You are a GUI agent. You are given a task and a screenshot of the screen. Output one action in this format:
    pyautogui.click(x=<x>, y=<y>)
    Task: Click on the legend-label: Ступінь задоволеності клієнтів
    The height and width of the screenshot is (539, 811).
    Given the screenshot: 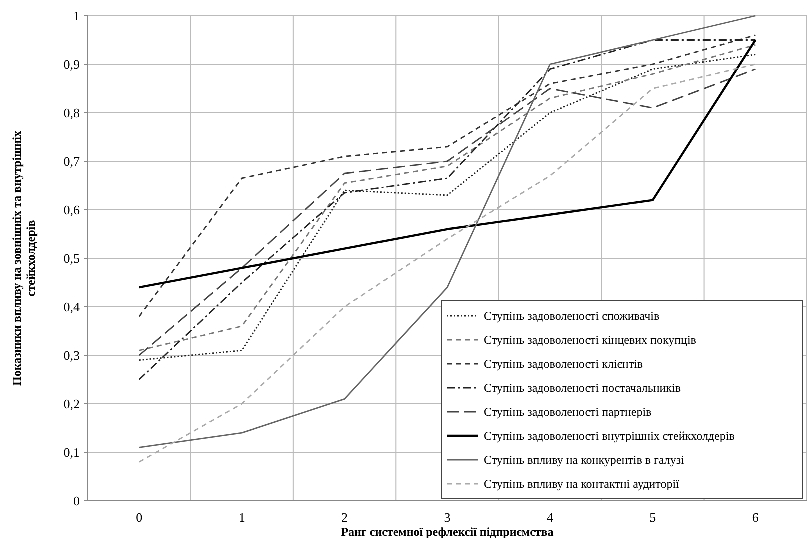 What is the action you would take?
    pyautogui.click(x=564, y=364)
    